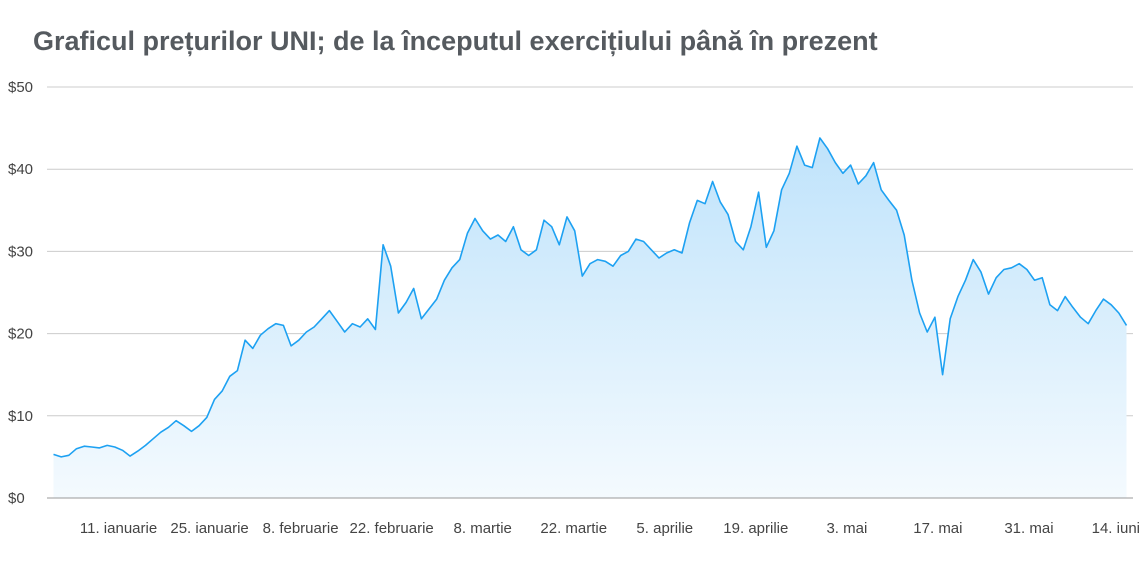 The height and width of the screenshot is (568, 1140). I want to click on x-tick-label: 22. martie, so click(573, 528).